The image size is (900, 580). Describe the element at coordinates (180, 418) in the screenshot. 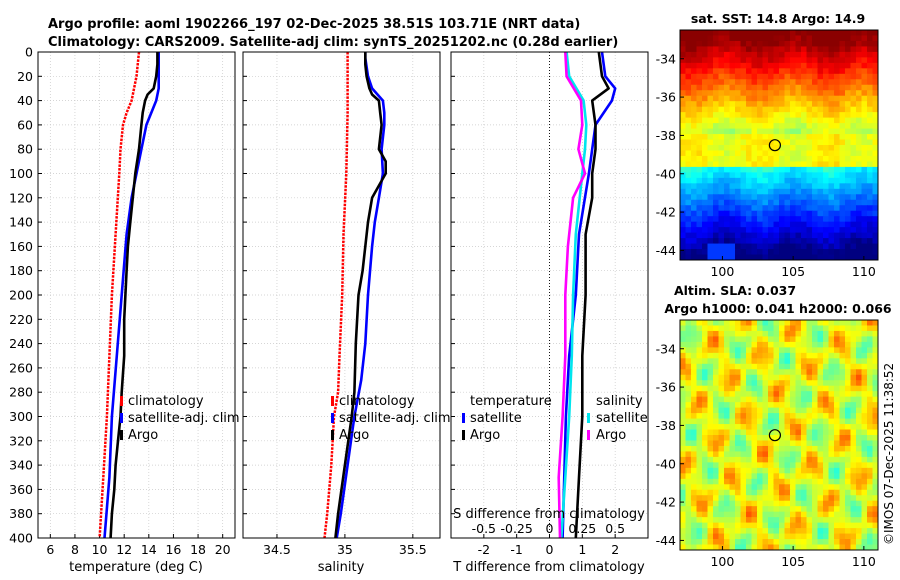

I see `temperature-legend: climatology satellite-adj. clim Argo` at that location.